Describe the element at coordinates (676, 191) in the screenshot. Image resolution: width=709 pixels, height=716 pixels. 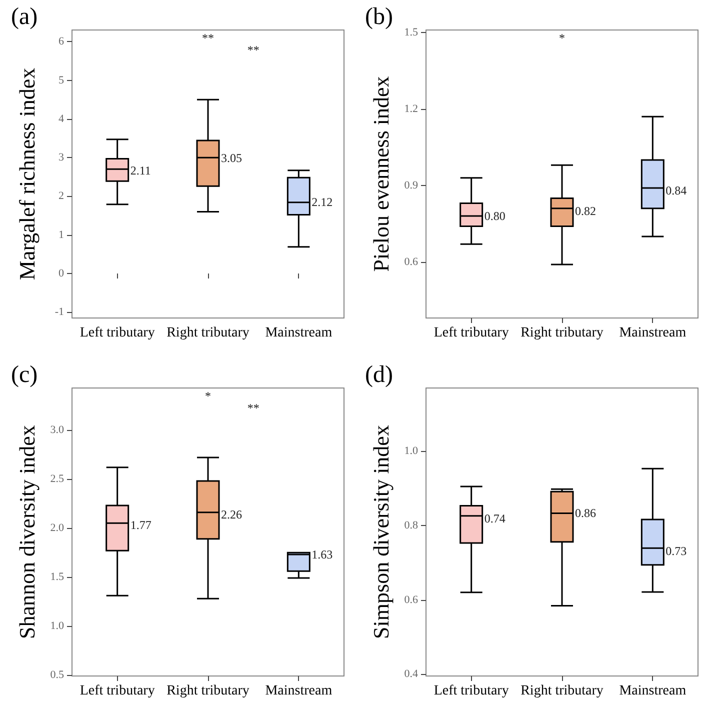
I see `annotation: 0.84` at that location.